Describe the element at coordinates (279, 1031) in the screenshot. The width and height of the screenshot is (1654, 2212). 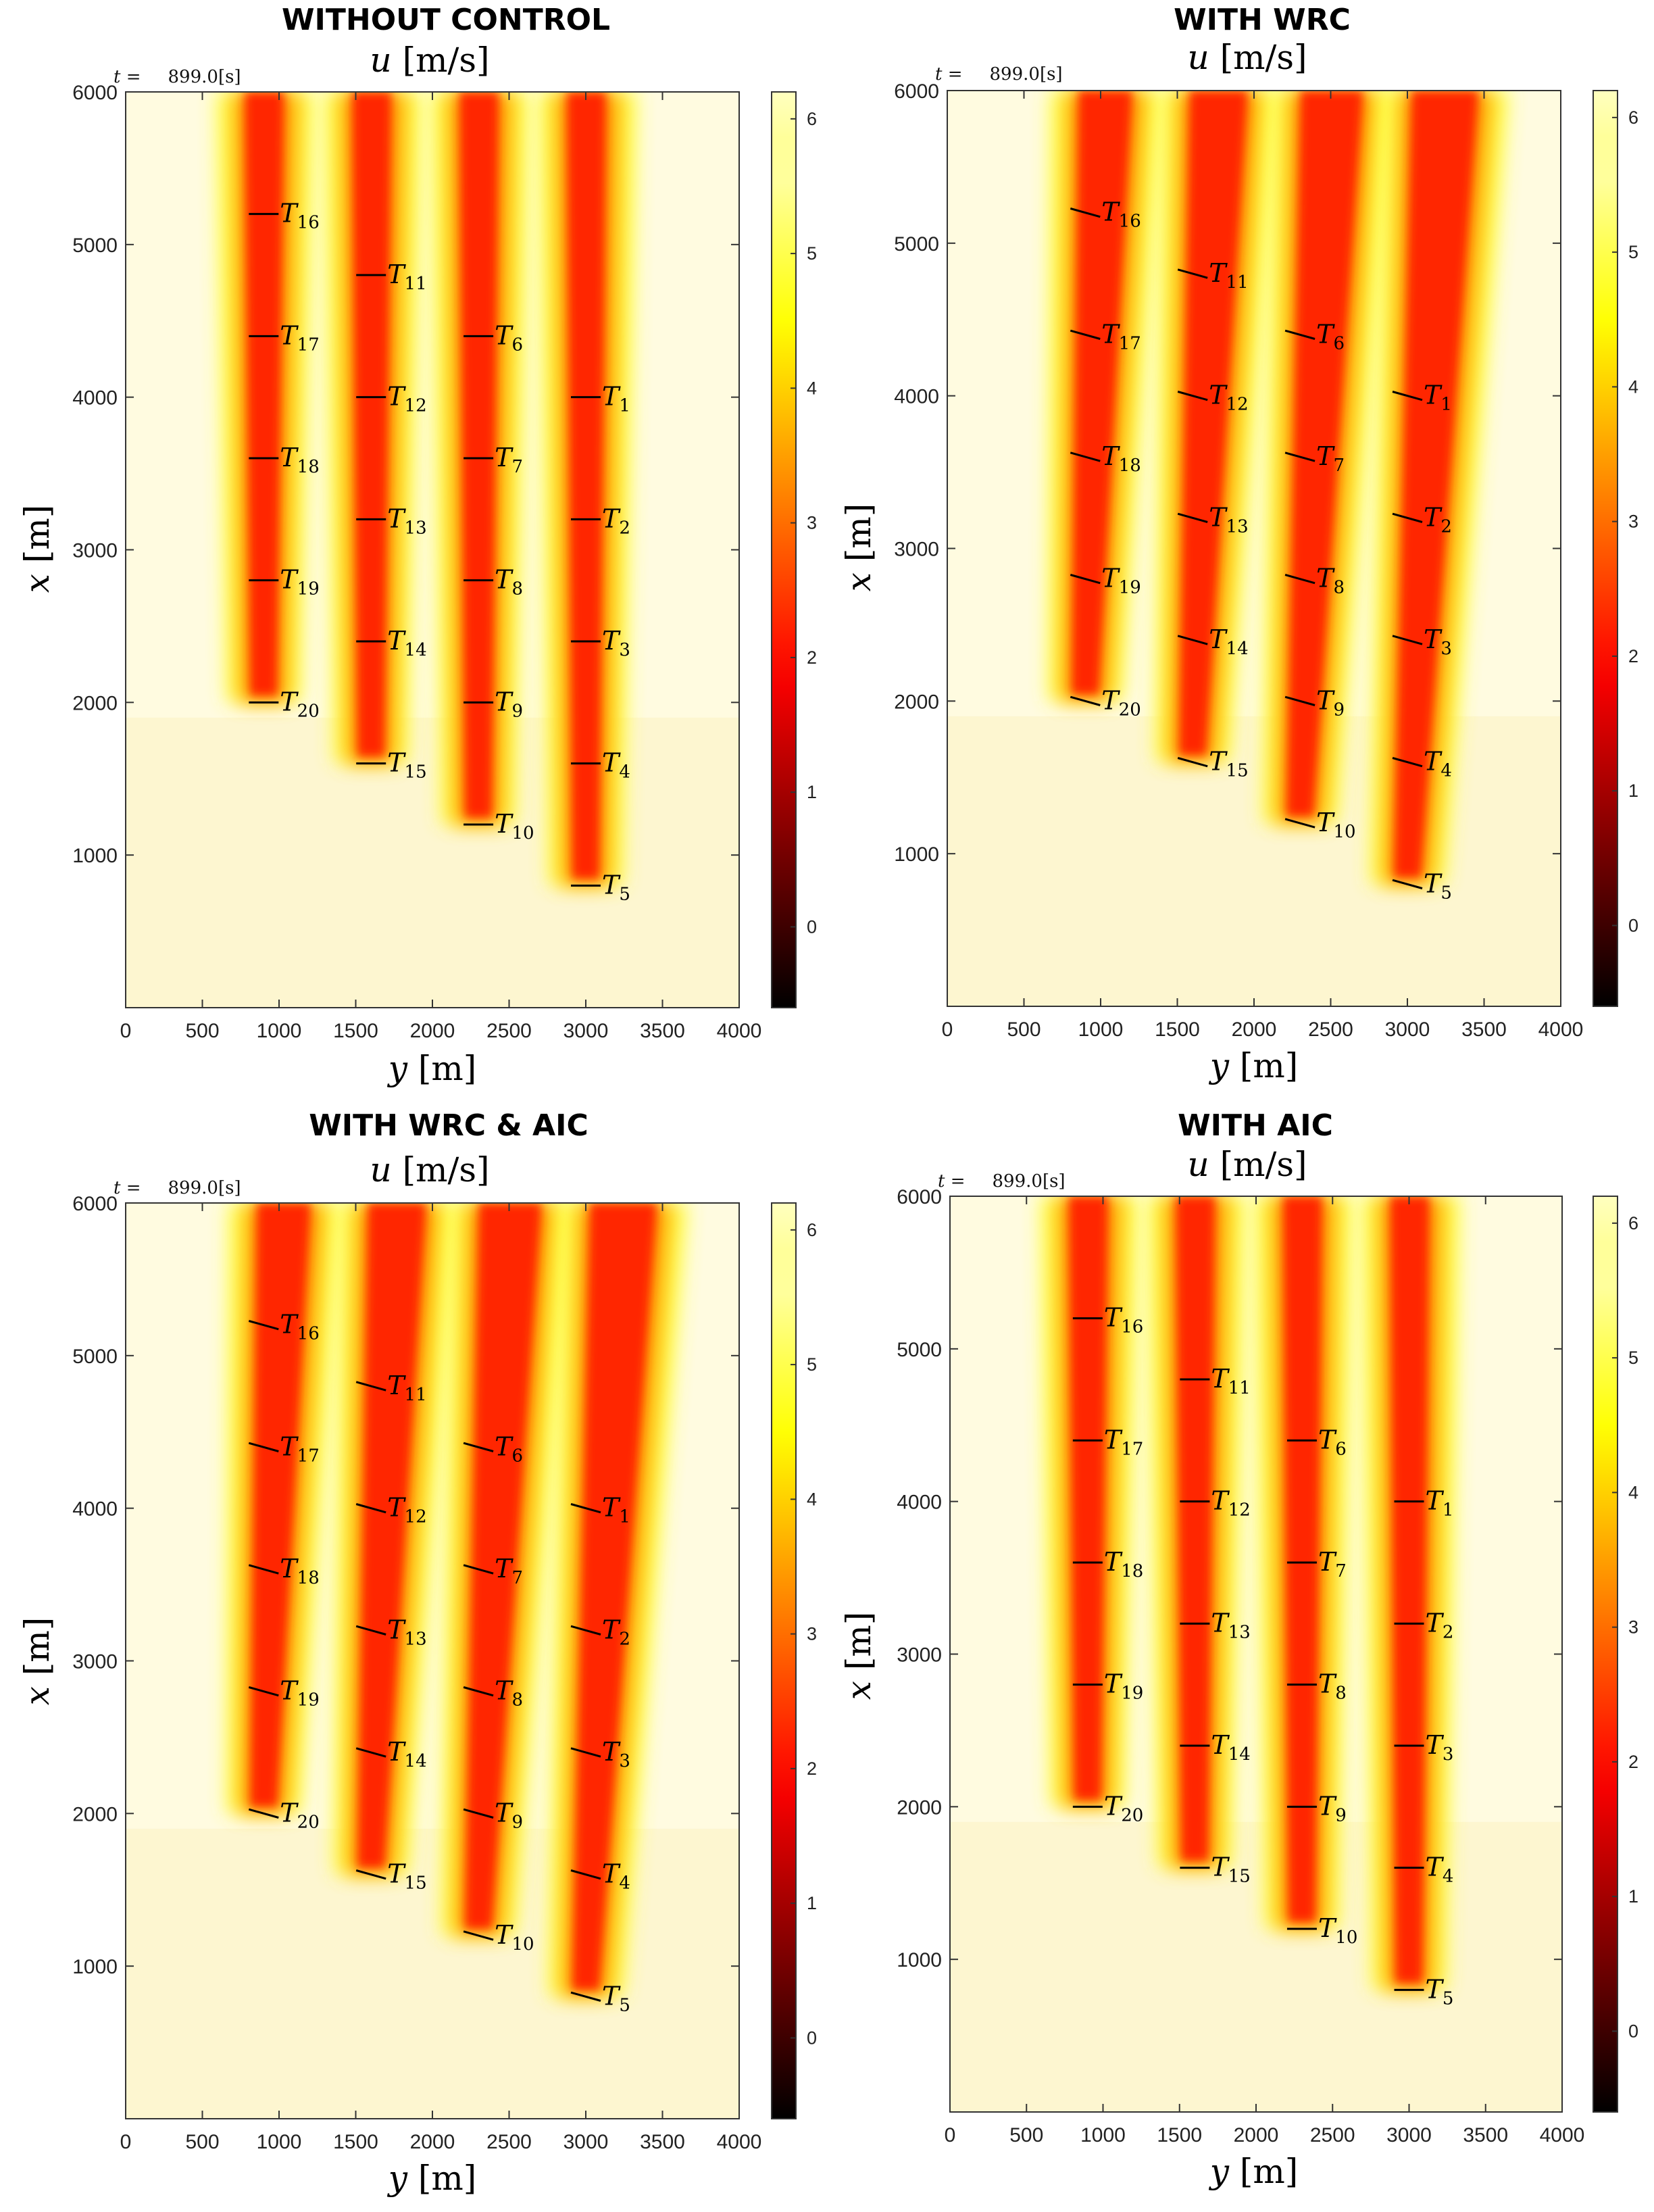
I see `x-tick-label: 1000` at that location.